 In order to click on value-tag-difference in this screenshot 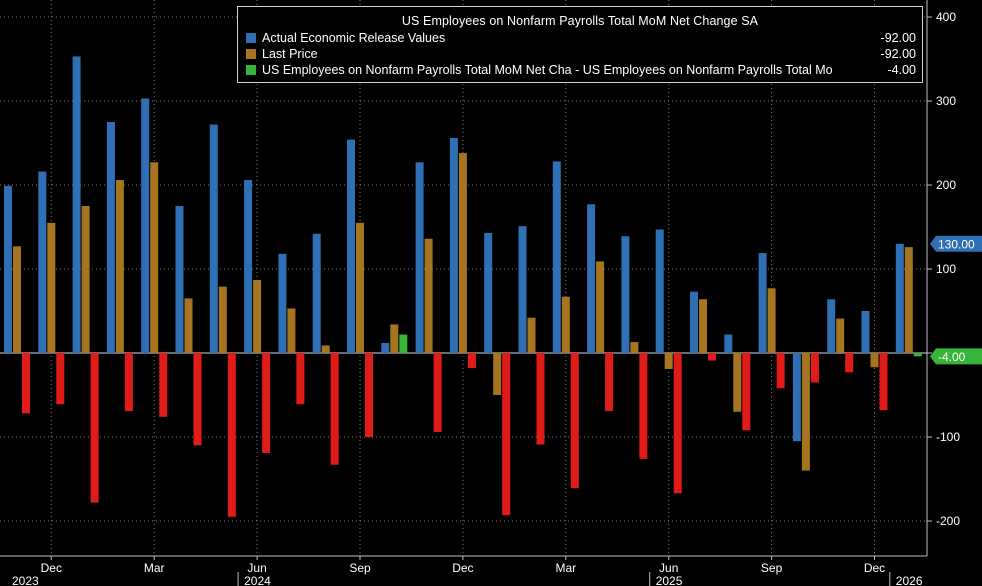, I will do `click(956, 356)`.